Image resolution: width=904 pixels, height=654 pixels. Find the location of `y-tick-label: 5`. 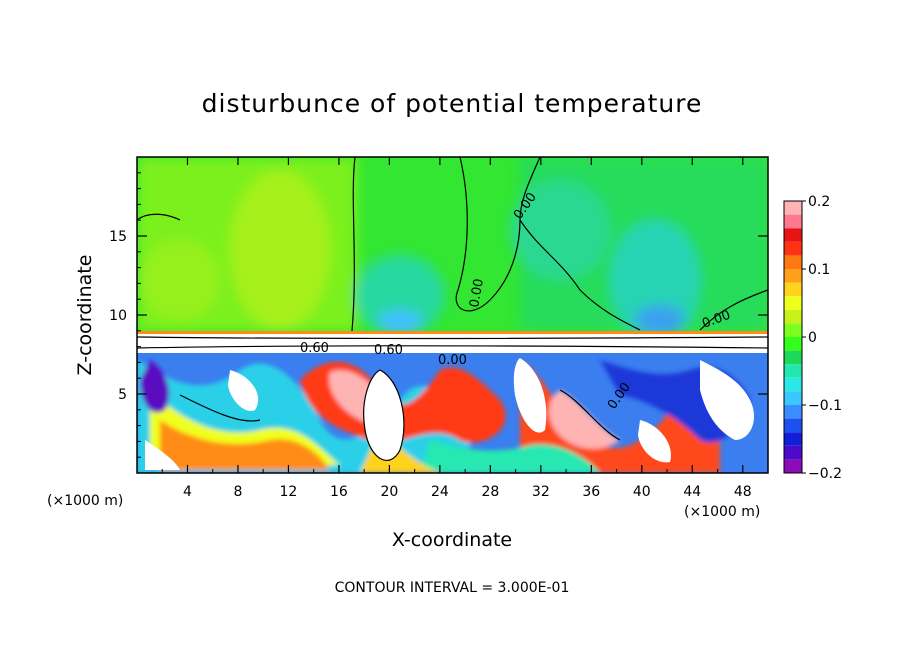

y-tick-label: 5 is located at coordinates (122, 395).